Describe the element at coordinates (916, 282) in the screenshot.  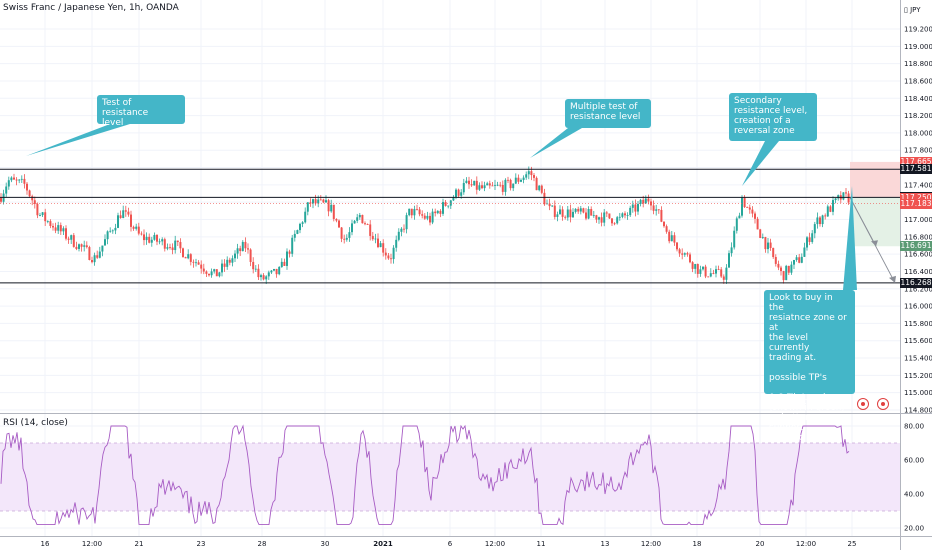
I see `price-tag-6: 116.268` at that location.